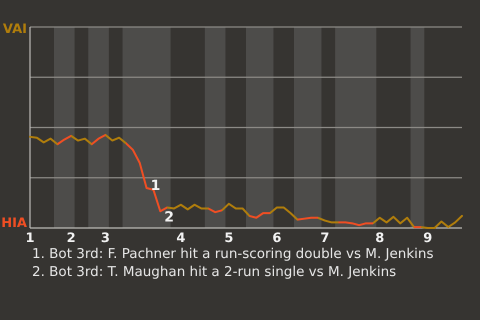 This screenshot has width=480, height=320. What do you see at coordinates (71, 238) in the screenshot?
I see `x-tick-label: 2` at bounding box center [71, 238].